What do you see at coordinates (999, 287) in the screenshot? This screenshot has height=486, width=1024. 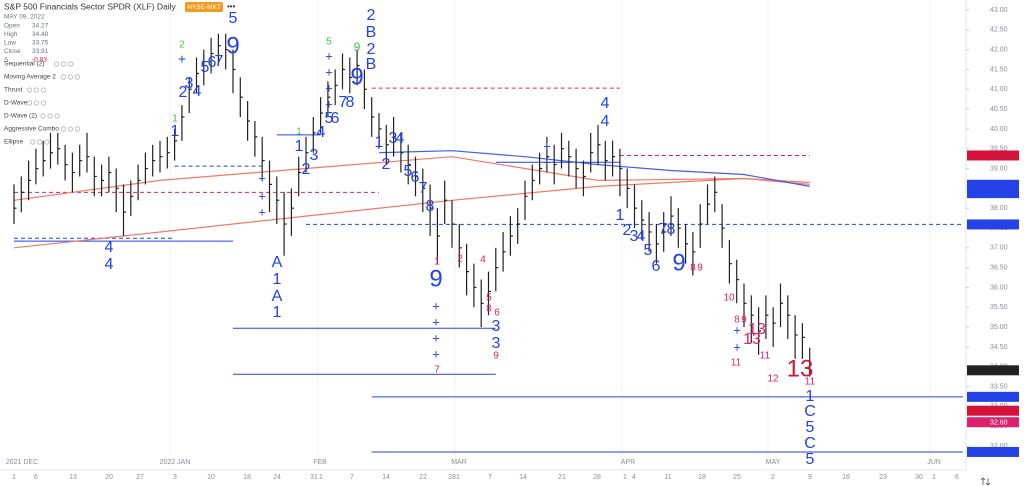 I see `y-tick-label: 36.00` at bounding box center [999, 287].